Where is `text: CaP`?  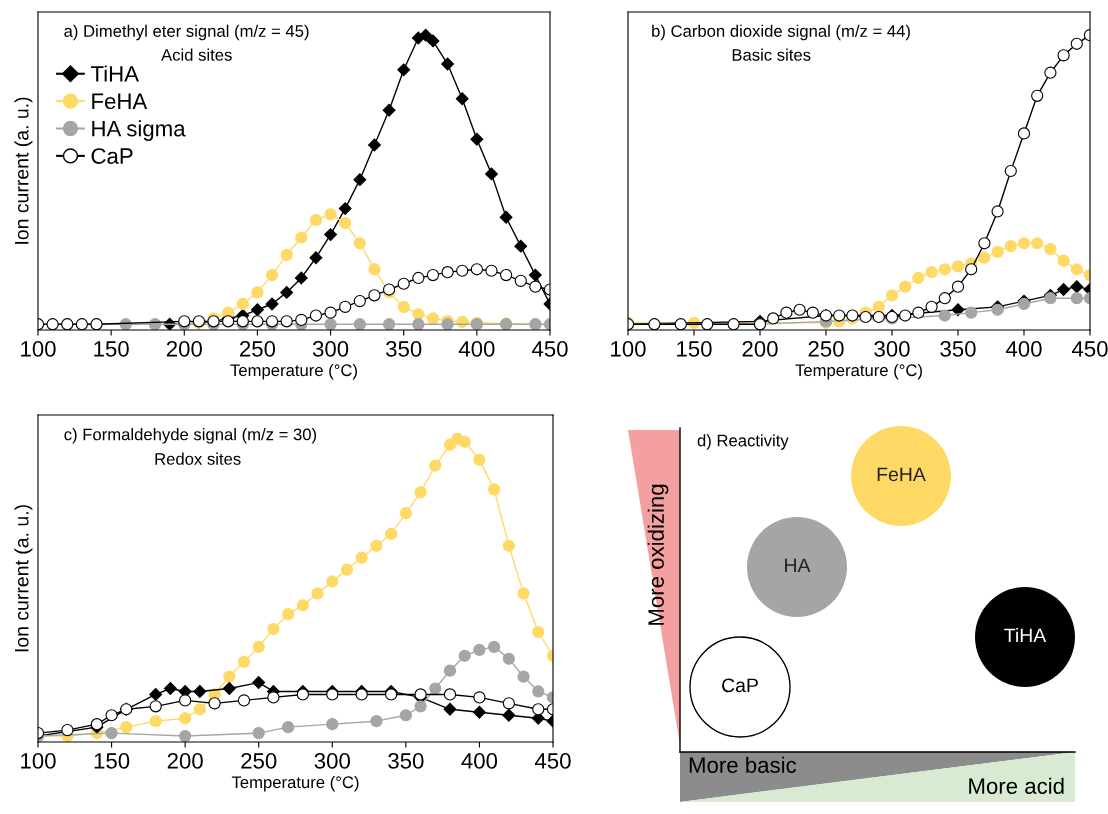 text: CaP is located at coordinates (740, 685).